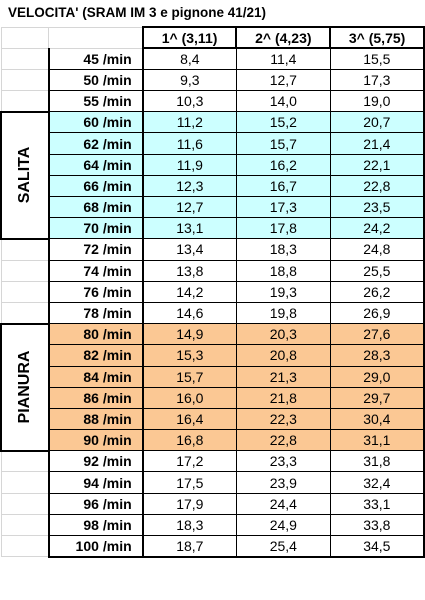  I want to click on speed-cell-gear-1: 18,7, so click(189, 546).